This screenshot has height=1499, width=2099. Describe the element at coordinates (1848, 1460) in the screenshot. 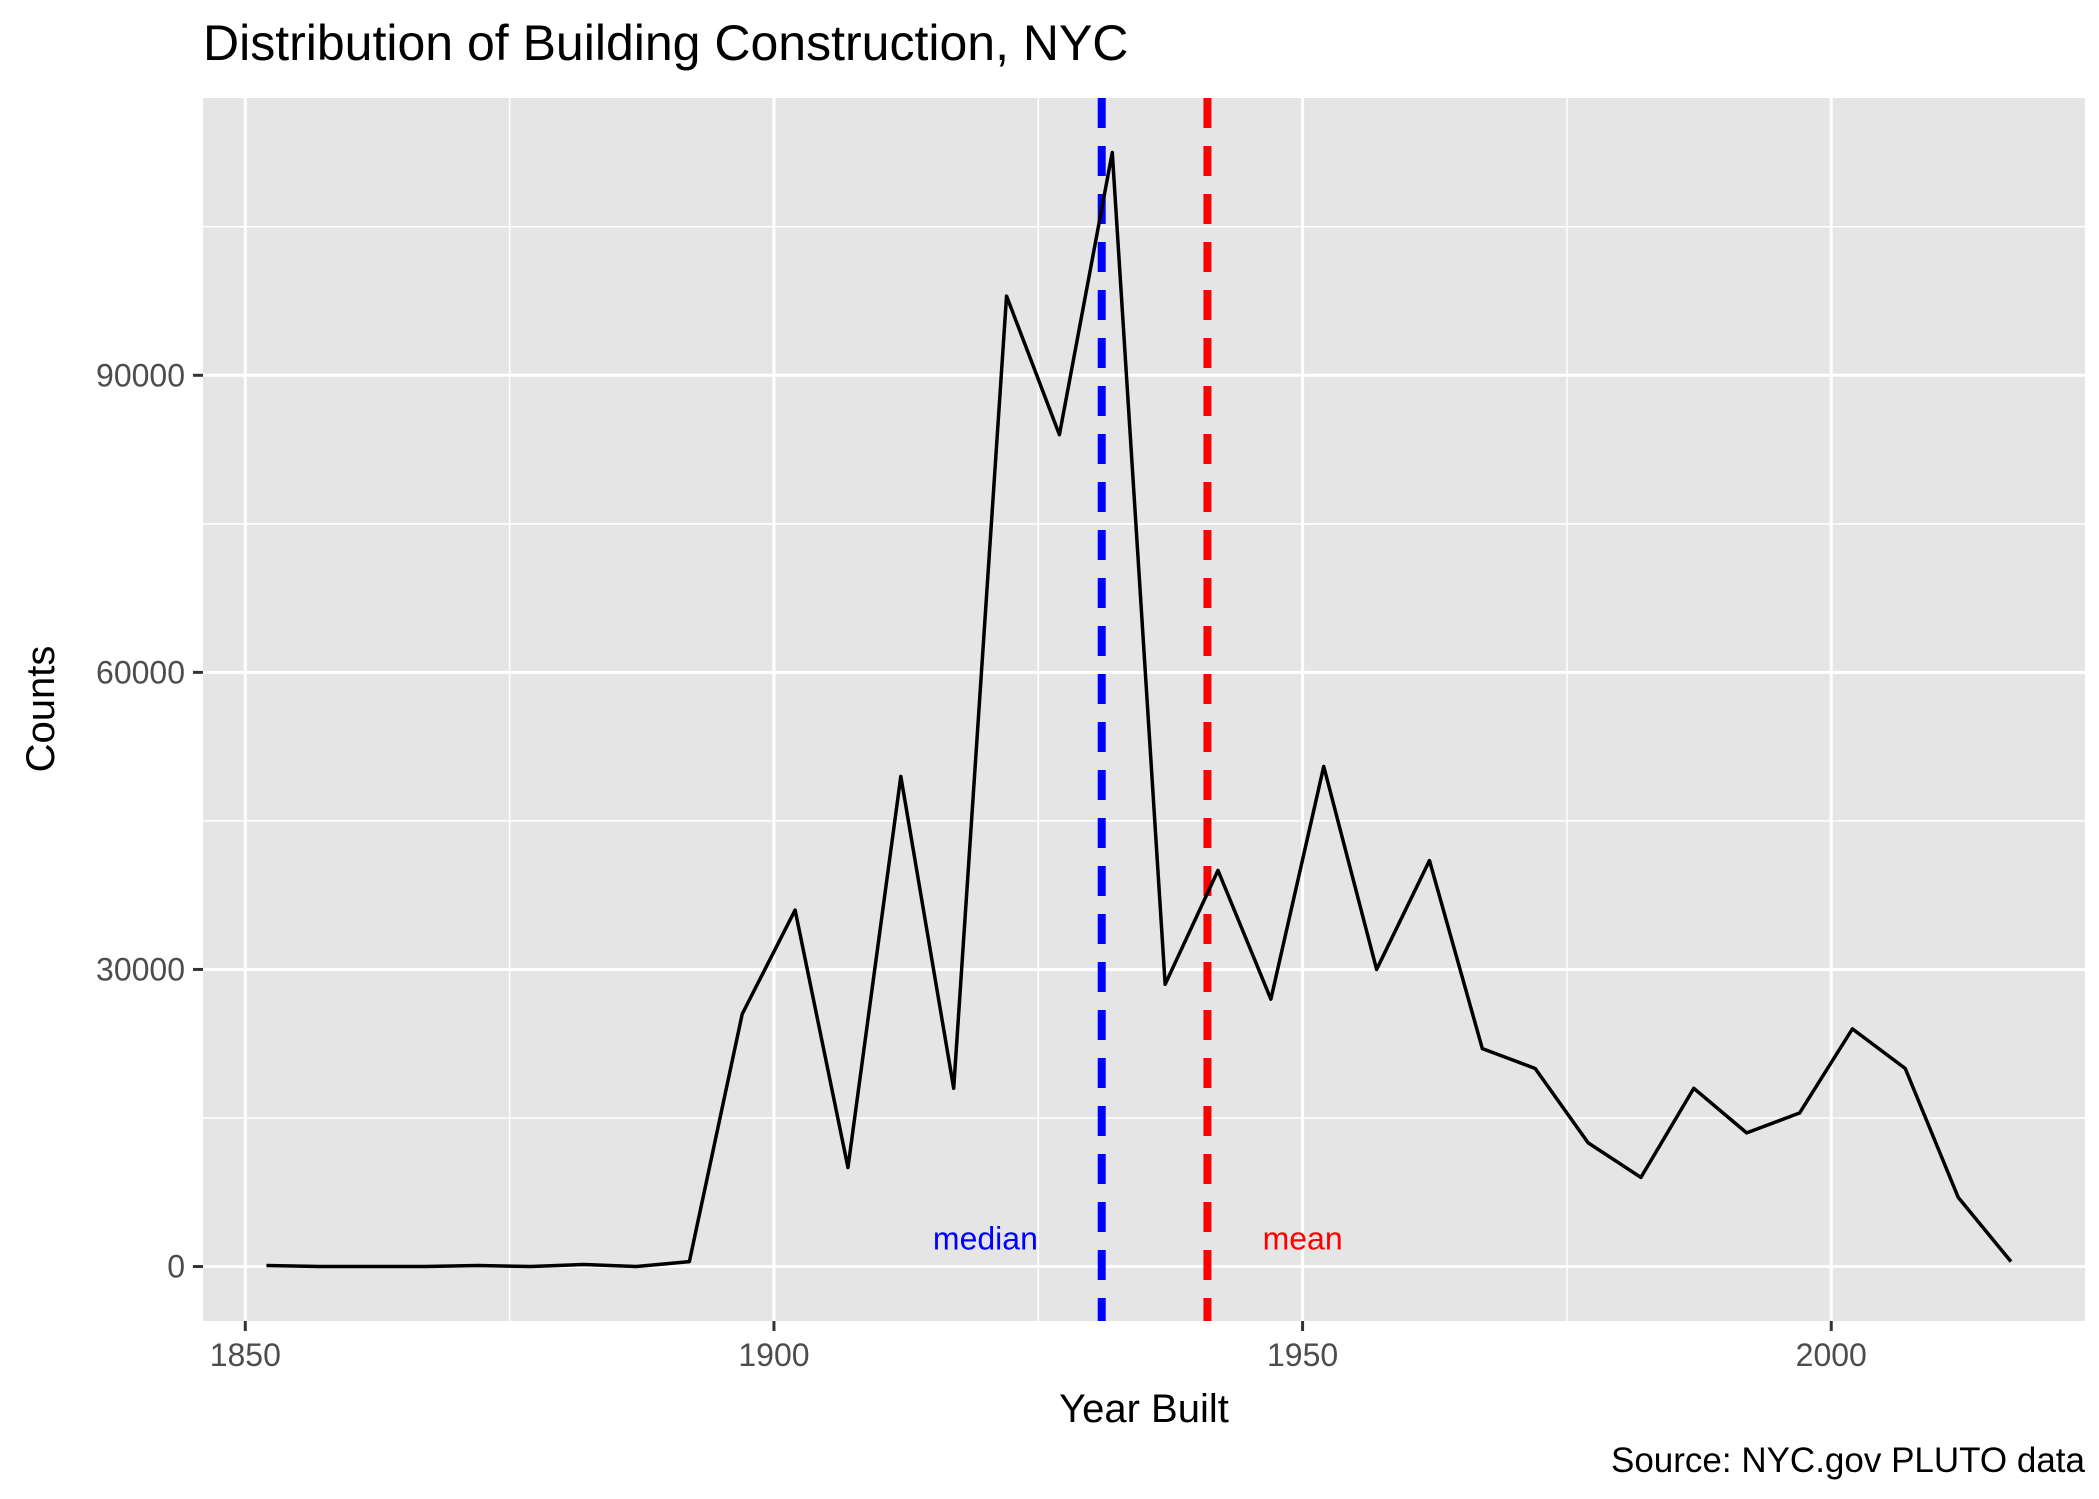

I see `caption: Source: NYC.gov PLUTO data` at that location.